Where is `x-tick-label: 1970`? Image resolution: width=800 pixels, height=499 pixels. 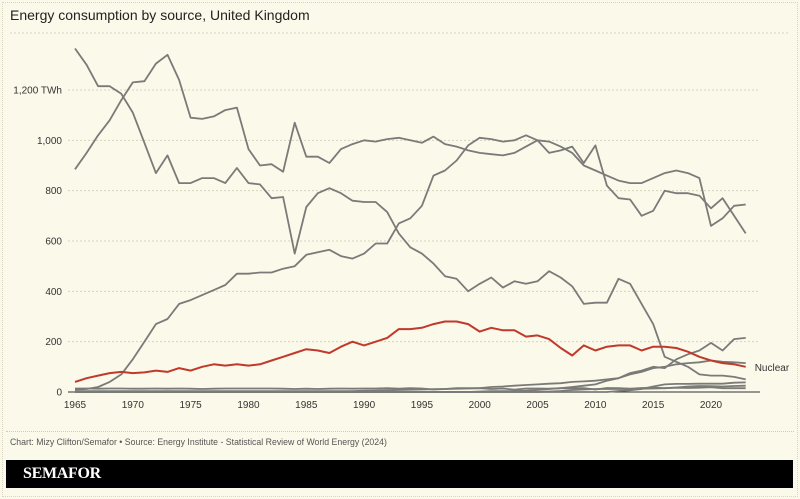 x-tick-label: 1970 is located at coordinates (133, 405).